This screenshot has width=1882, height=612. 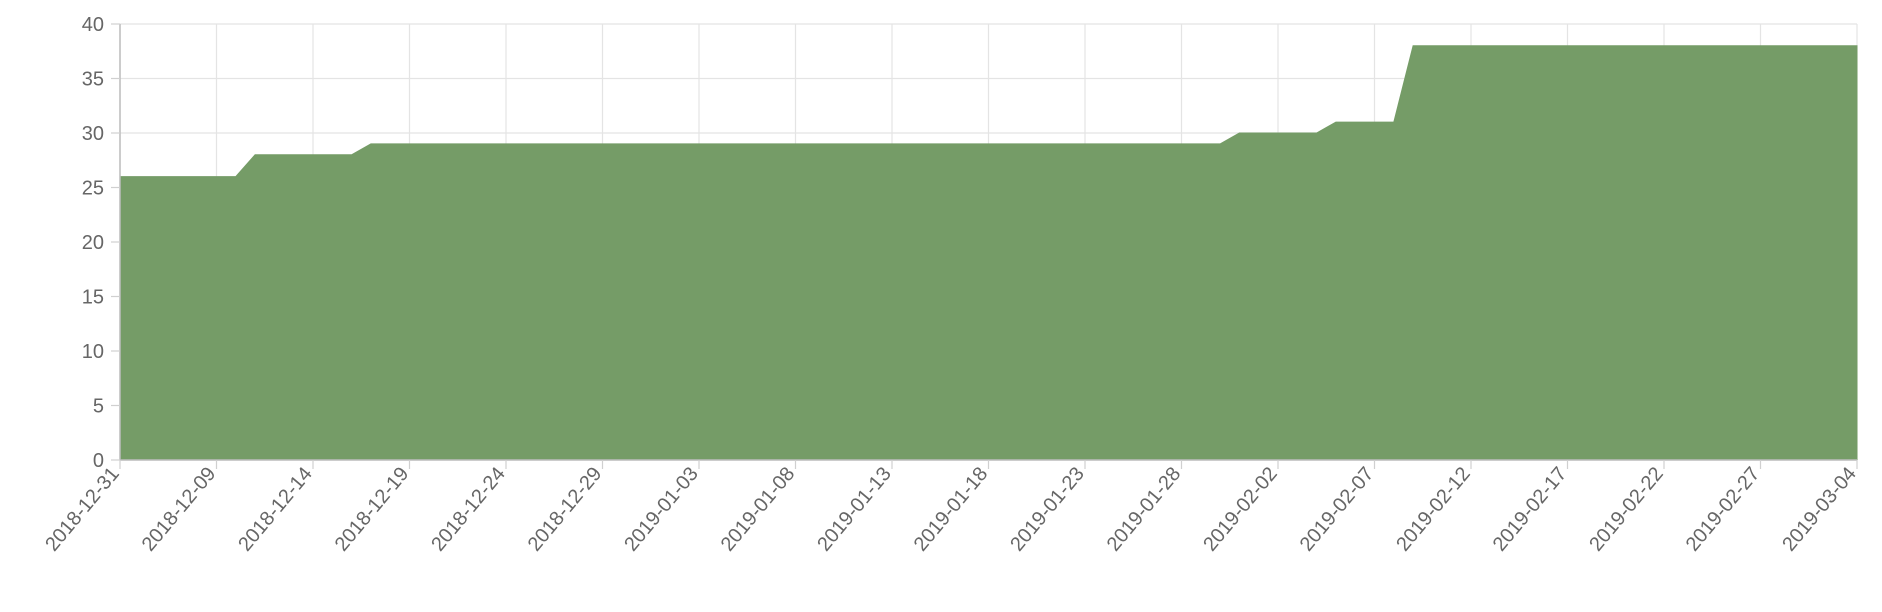 What do you see at coordinates (93, 243) in the screenshot?
I see `y-tick-label: 20` at bounding box center [93, 243].